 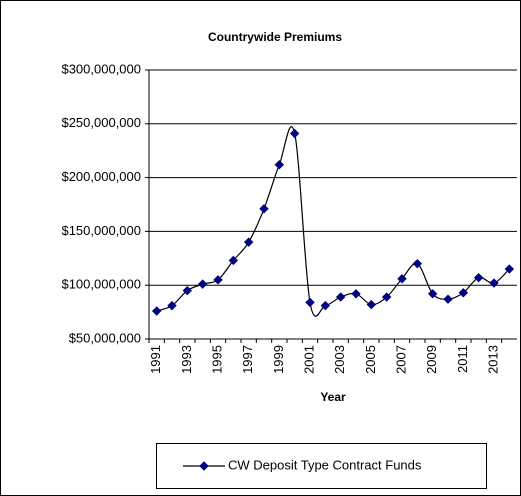 I want to click on legend-marker, so click(x=204, y=466).